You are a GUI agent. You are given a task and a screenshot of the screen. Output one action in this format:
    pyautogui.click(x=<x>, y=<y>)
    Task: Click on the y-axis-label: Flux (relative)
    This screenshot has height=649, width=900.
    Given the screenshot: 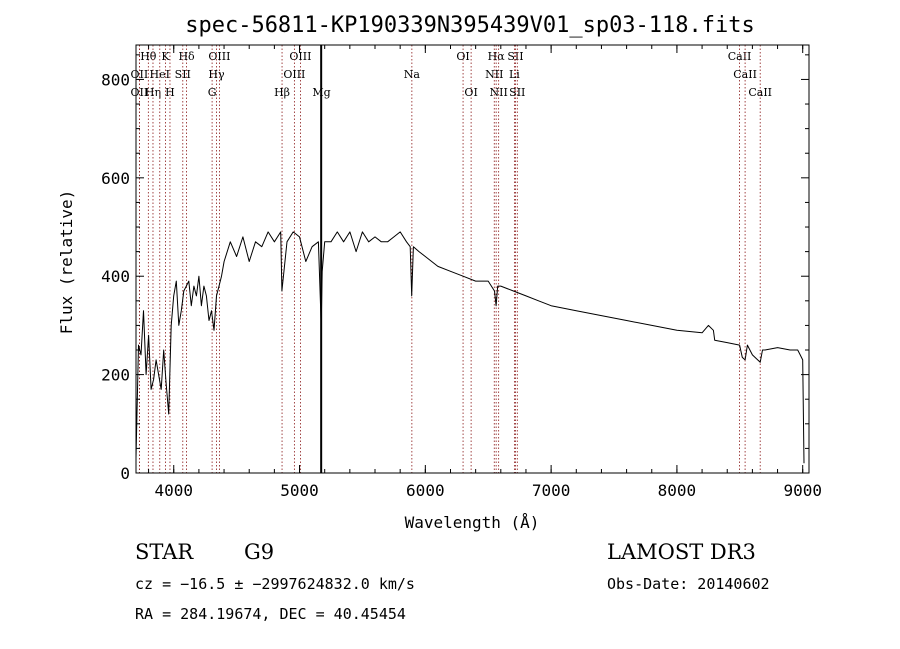 What is the action you would take?
    pyautogui.click(x=66, y=262)
    